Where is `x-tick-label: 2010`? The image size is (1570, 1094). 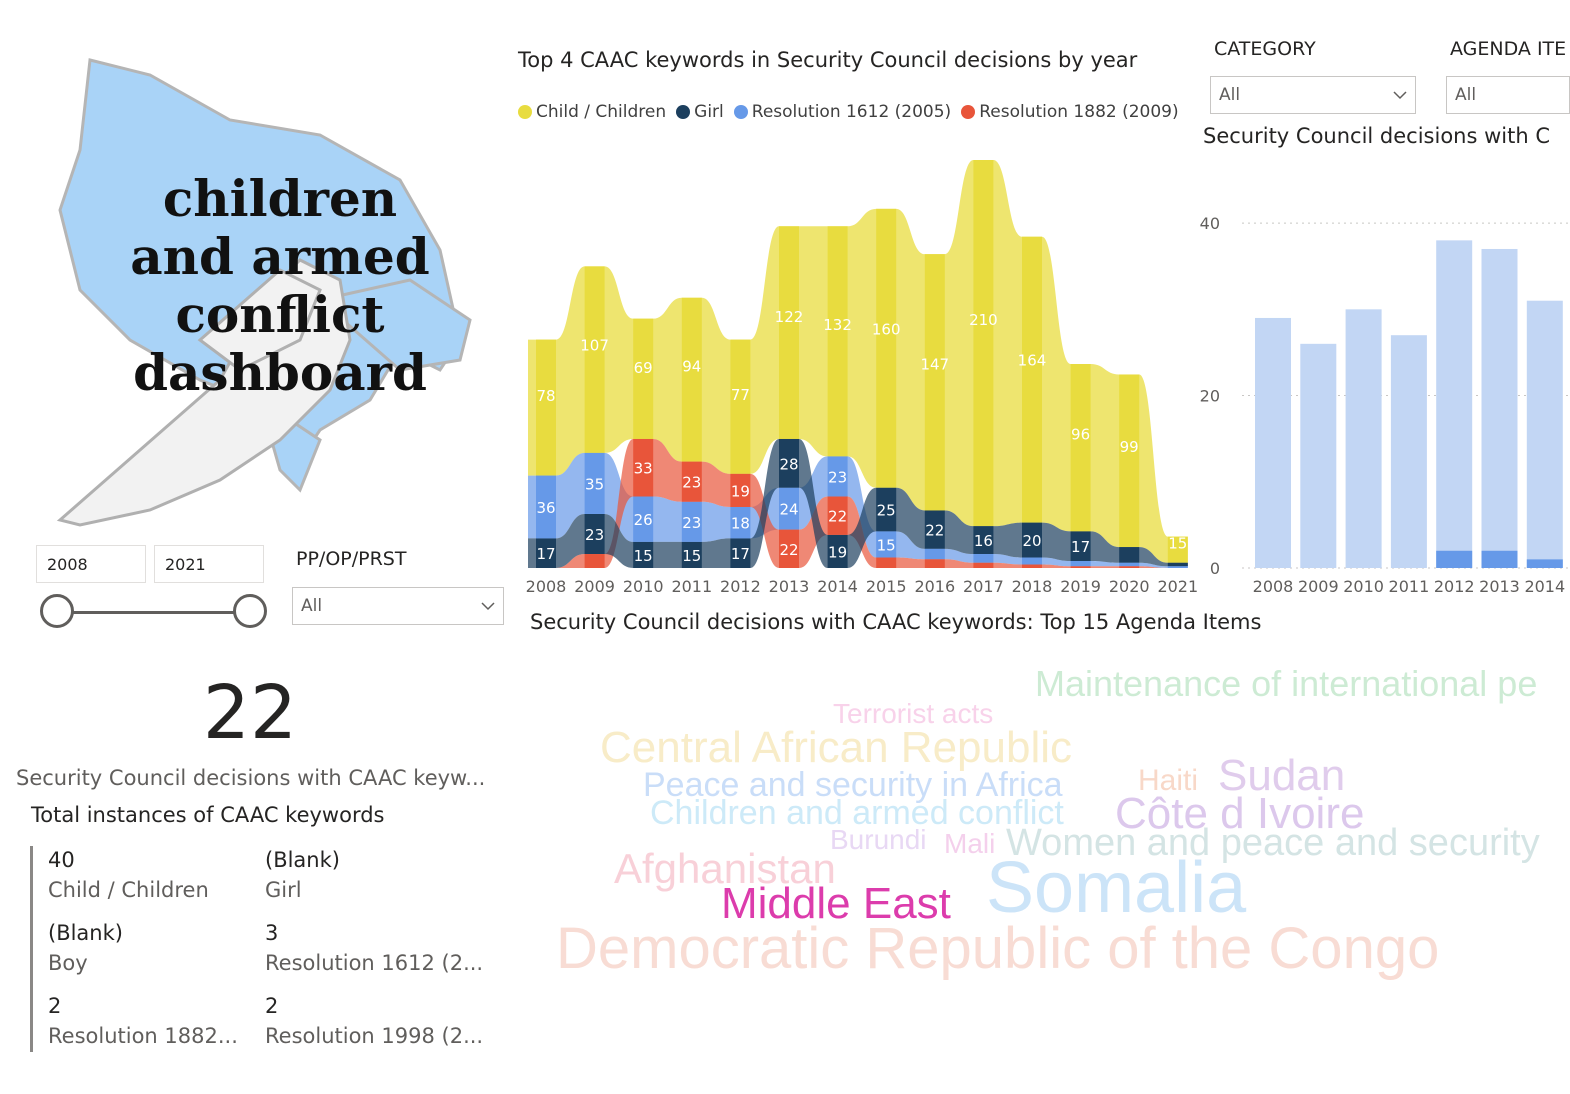
x-tick-label: 2010 is located at coordinates (1363, 586).